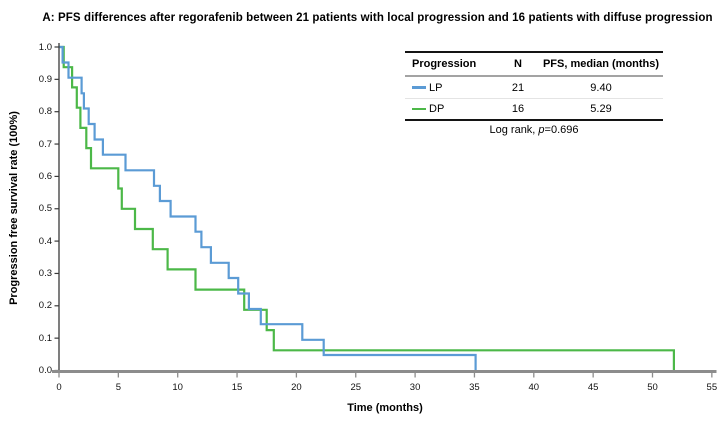  Describe the element at coordinates (45, 370) in the screenshot. I see `y-tick-label: 0.0` at that location.